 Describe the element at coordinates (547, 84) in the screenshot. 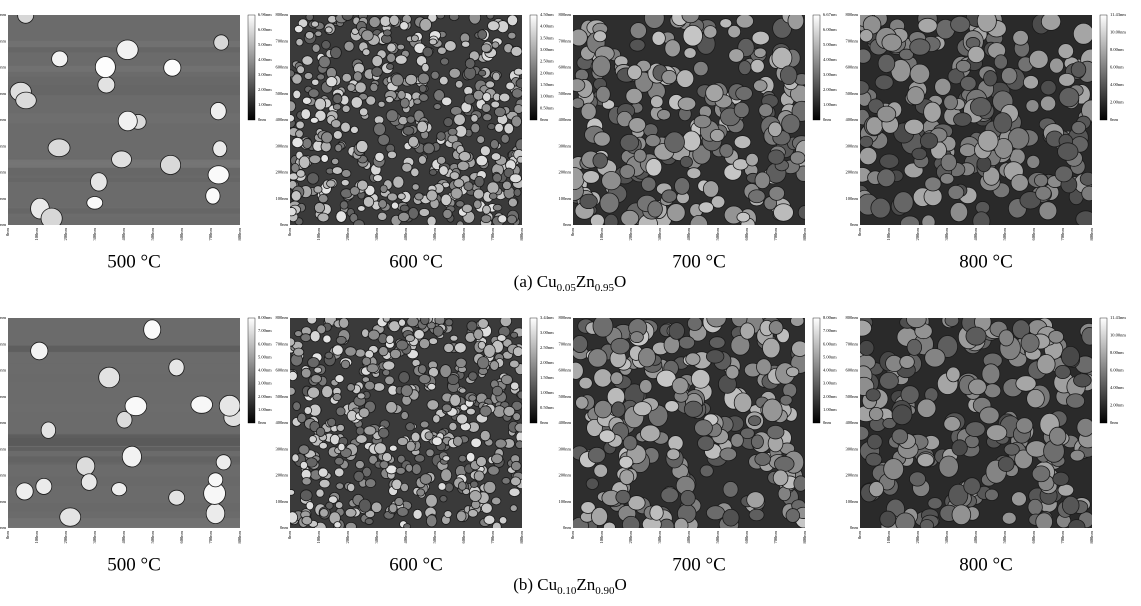

I see `colorbar-label: 1.50nm` at that location.